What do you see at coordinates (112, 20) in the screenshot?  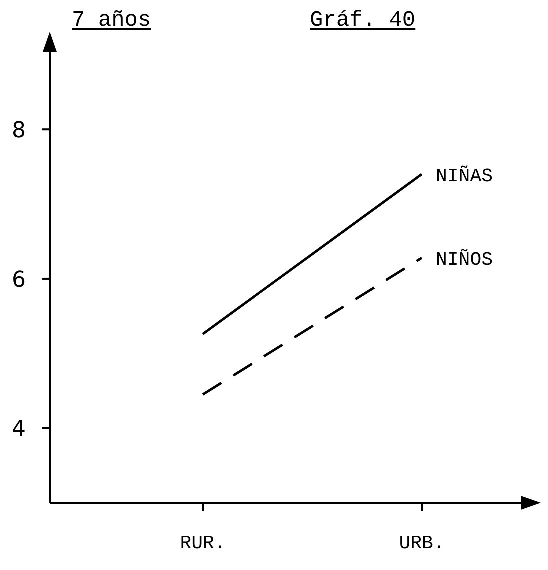 I see `chart-title: 7 años` at bounding box center [112, 20].